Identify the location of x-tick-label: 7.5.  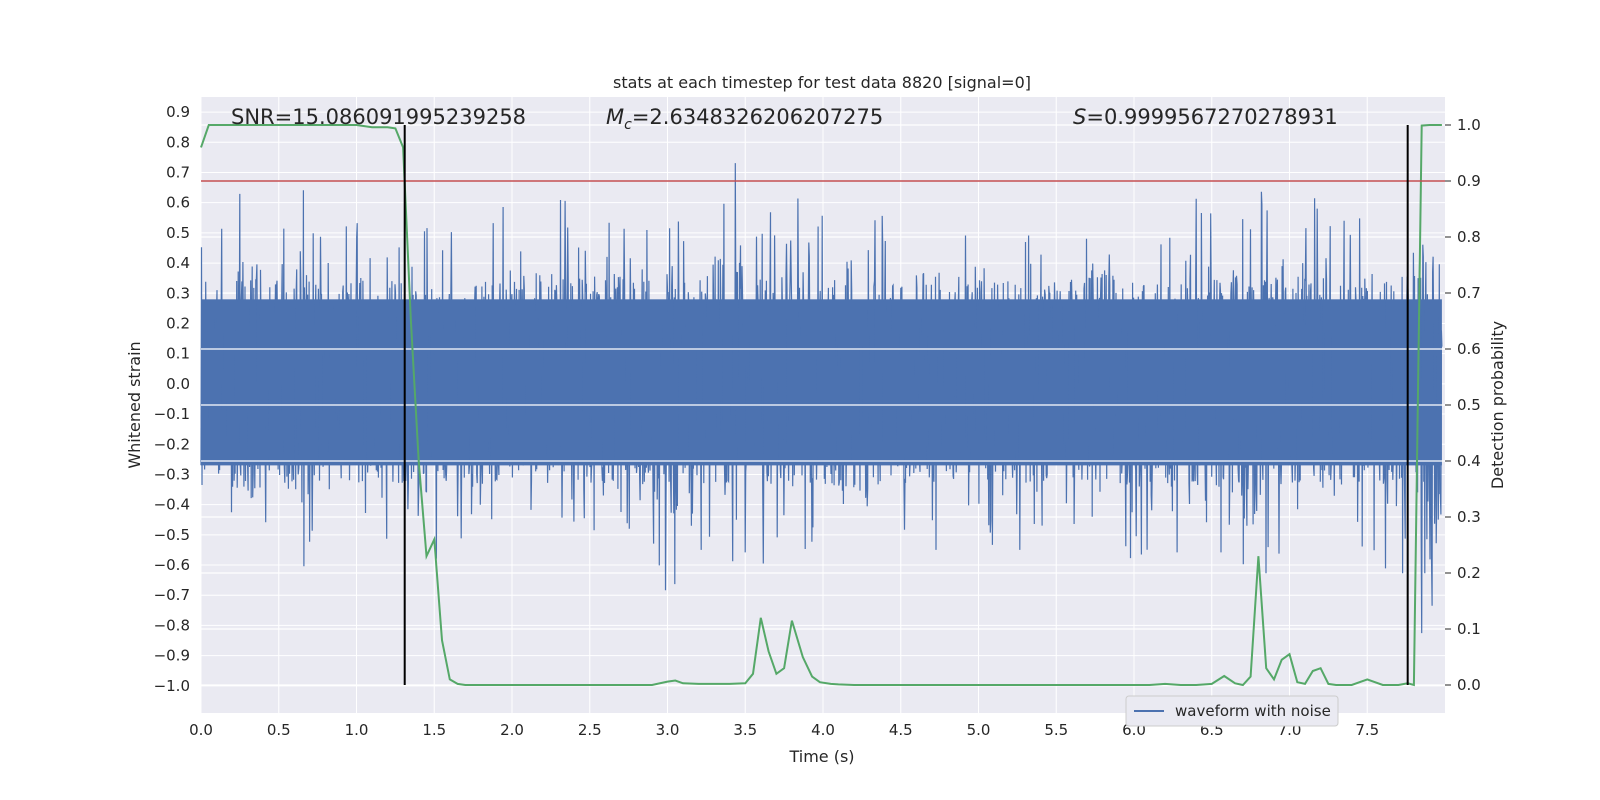
(1367, 730).